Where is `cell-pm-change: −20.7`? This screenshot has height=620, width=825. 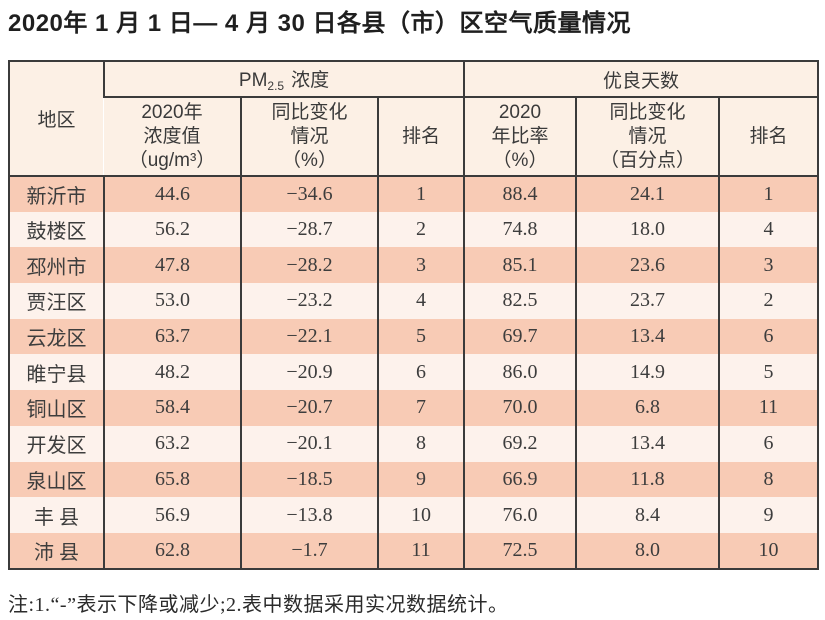
cell-pm-change: −20.7 is located at coordinates (309, 408).